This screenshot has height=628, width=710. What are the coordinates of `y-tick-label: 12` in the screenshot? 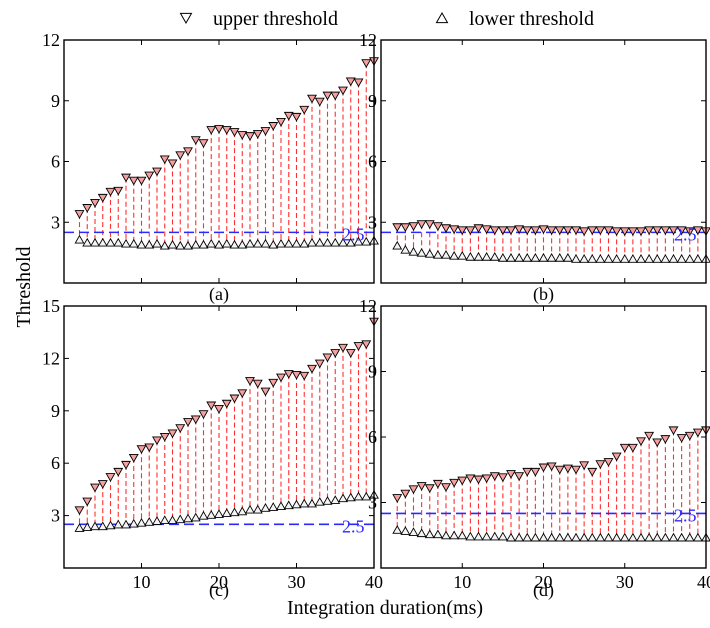 It's located at (51, 40).